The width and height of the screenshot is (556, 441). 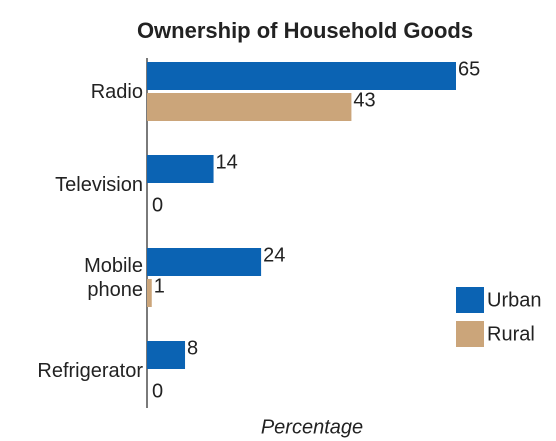 I want to click on category-label: Television, so click(x=99, y=185).